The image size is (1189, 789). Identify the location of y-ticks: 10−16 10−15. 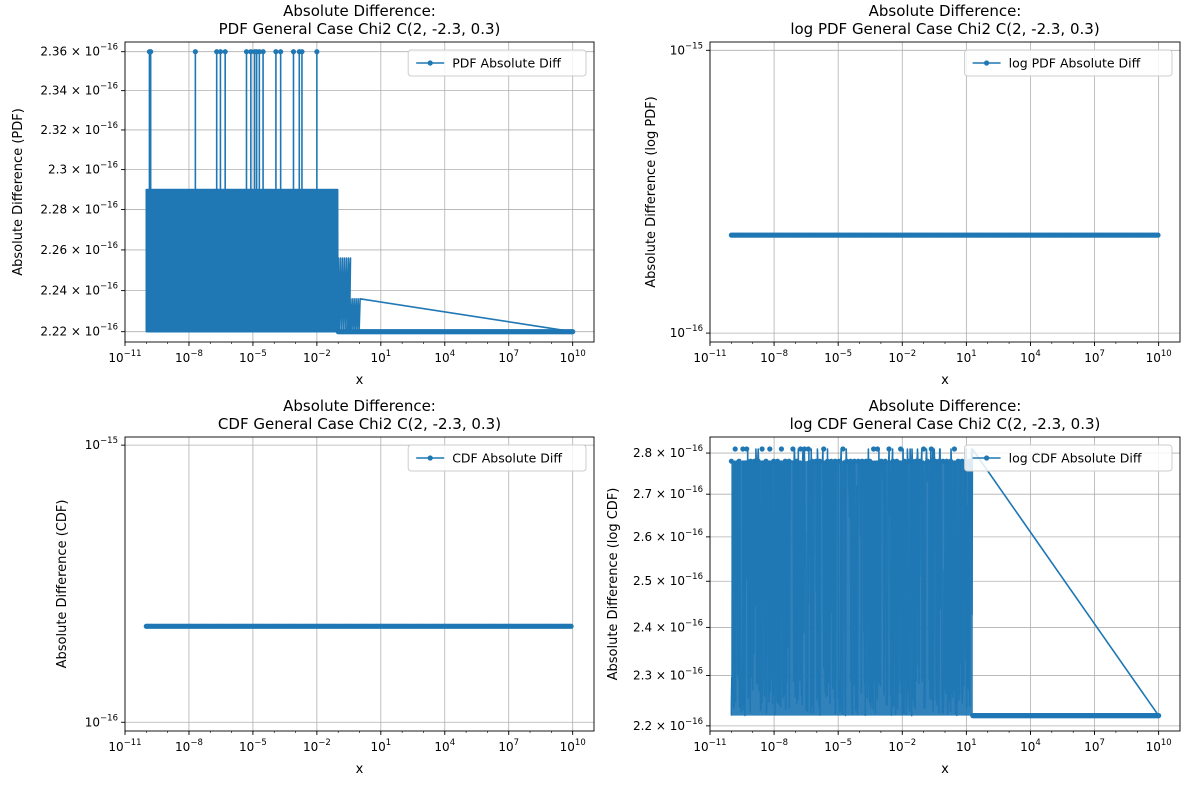
(690, 190).